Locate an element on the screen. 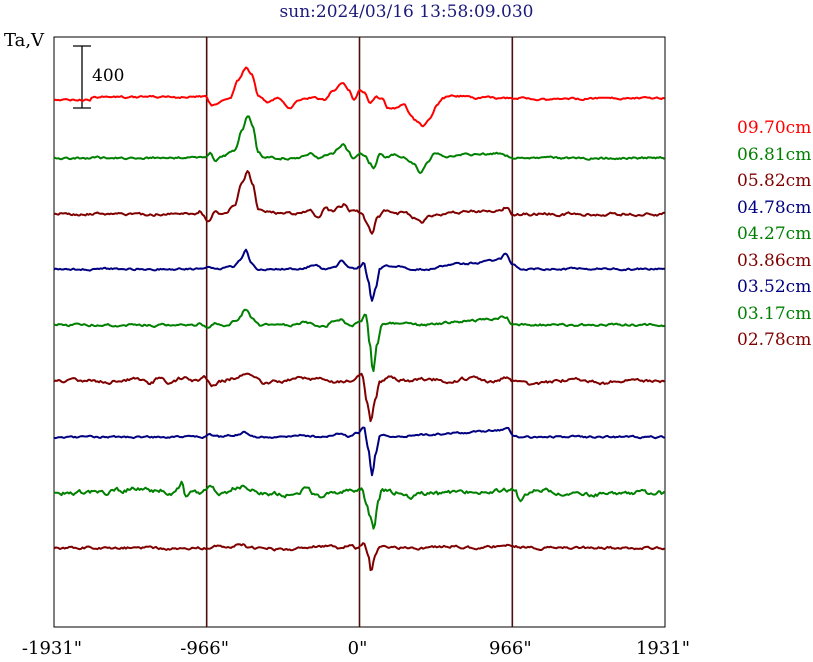 The image size is (813, 662). legend-item: 06.81cm is located at coordinates (774, 154).